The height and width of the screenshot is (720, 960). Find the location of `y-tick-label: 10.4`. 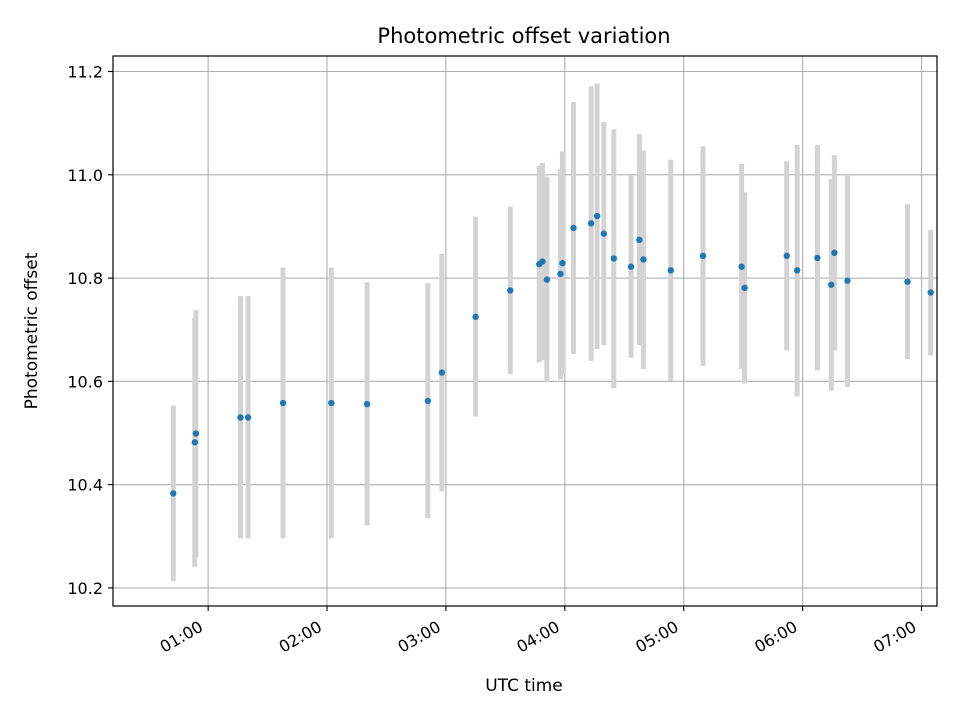

y-tick-label: 10.4 is located at coordinates (85, 485).